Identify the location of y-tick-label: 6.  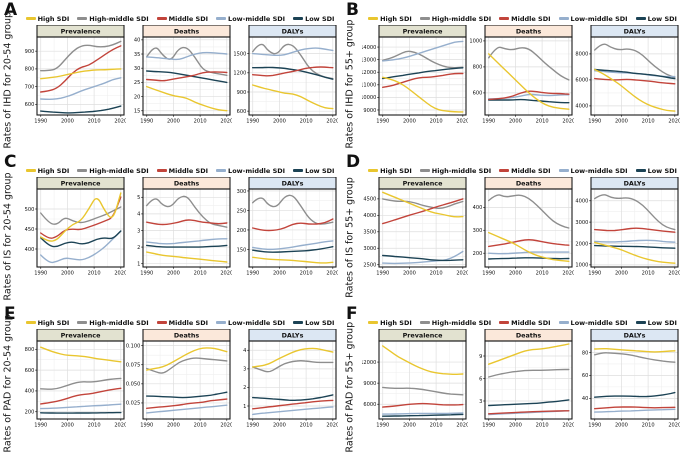
(480, 379).